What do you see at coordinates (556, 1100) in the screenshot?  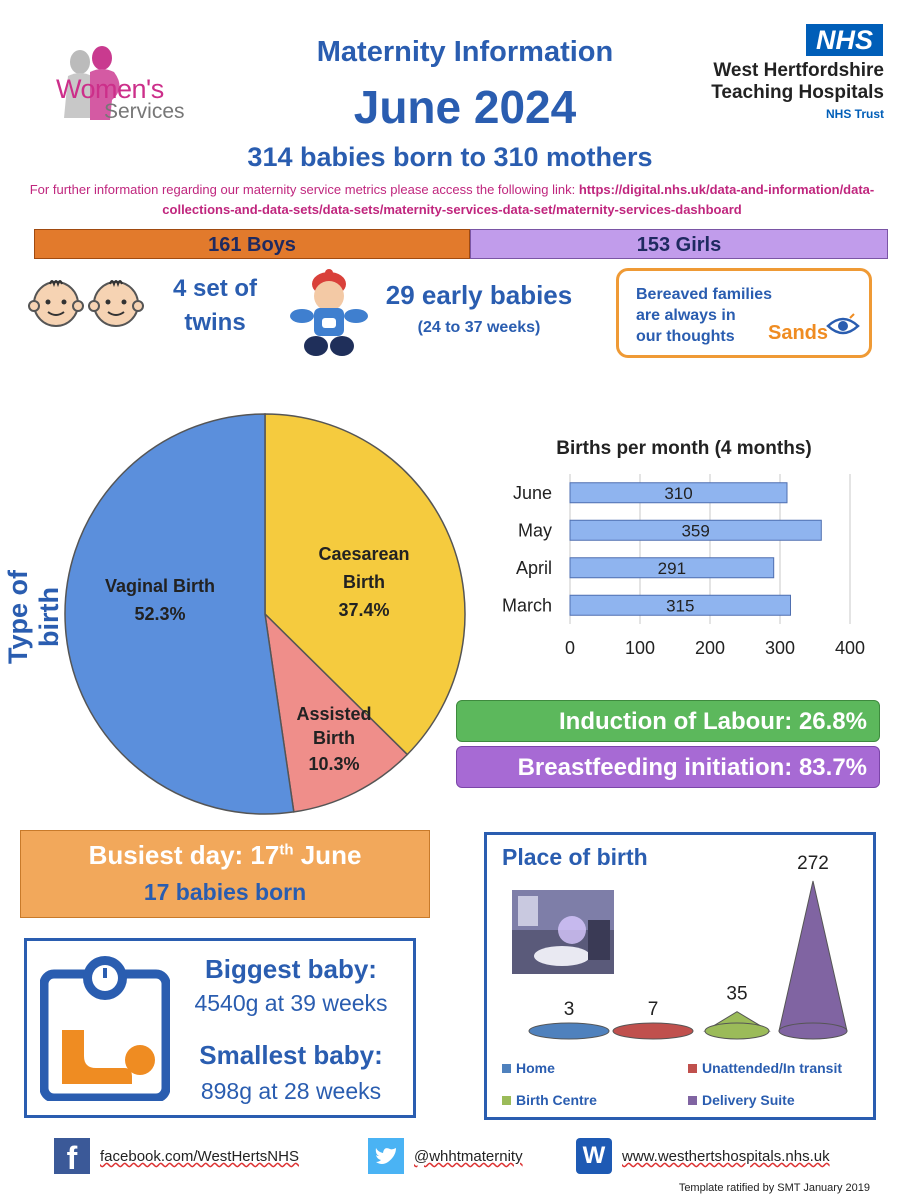 I see `legend-birth-centre-label: Birth Centre` at bounding box center [556, 1100].